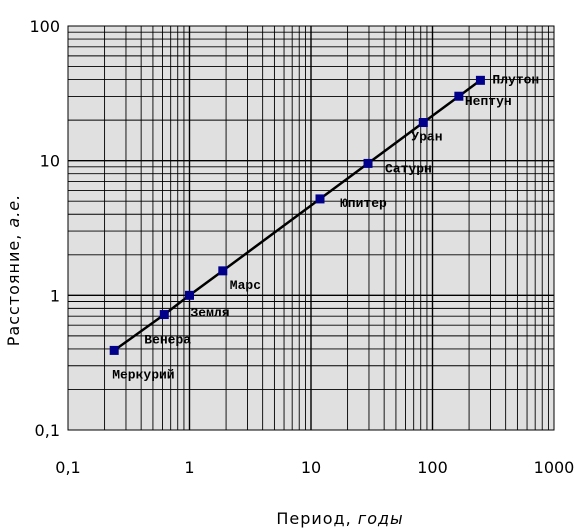 The width and height of the screenshot is (583, 531). I want to click on data-point-label: Марс, so click(245, 285).